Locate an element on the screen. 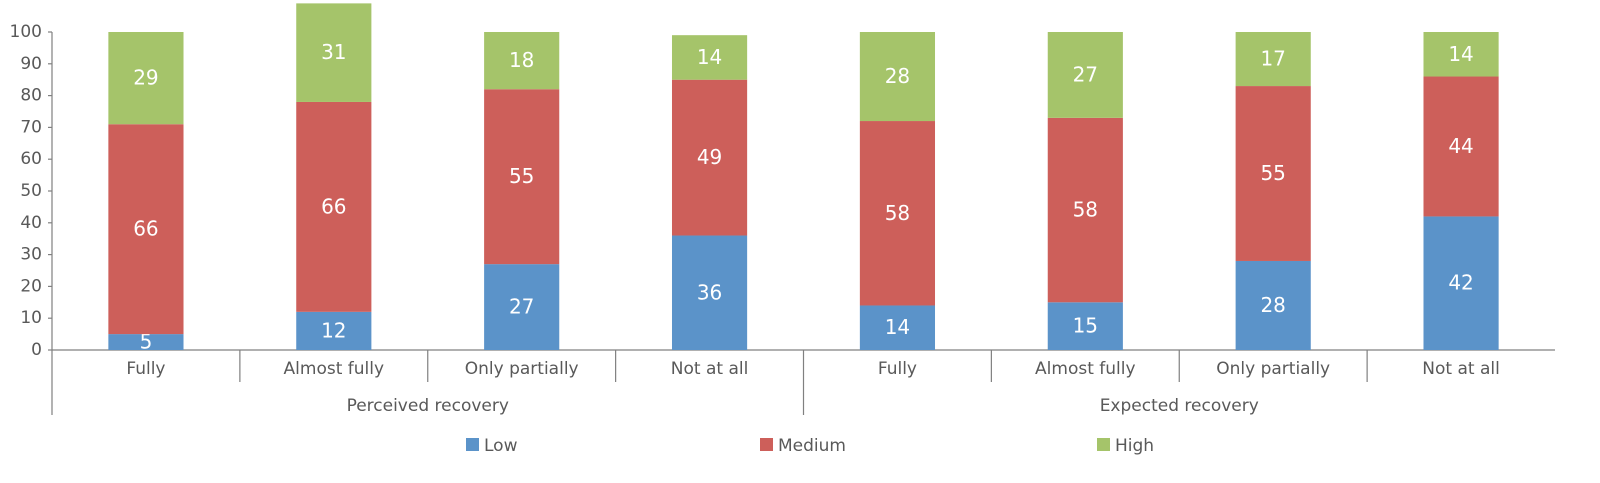  y-tick-label: 10 is located at coordinates (31, 318).